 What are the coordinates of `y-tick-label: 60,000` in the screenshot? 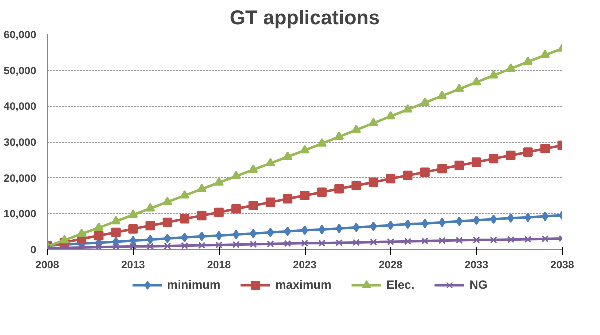 It's located at (20, 36).